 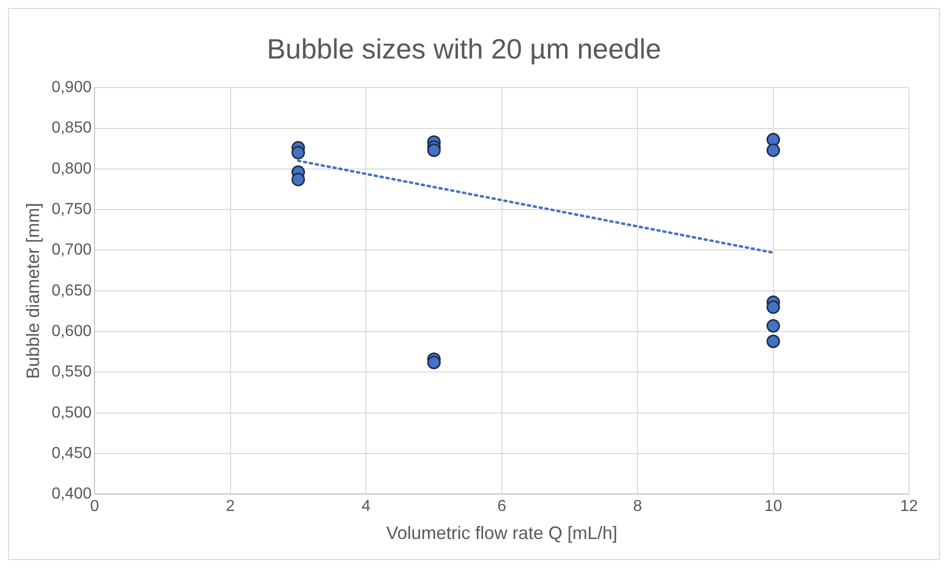 What do you see at coordinates (637, 507) in the screenshot?
I see `x-tick-label: 8` at bounding box center [637, 507].